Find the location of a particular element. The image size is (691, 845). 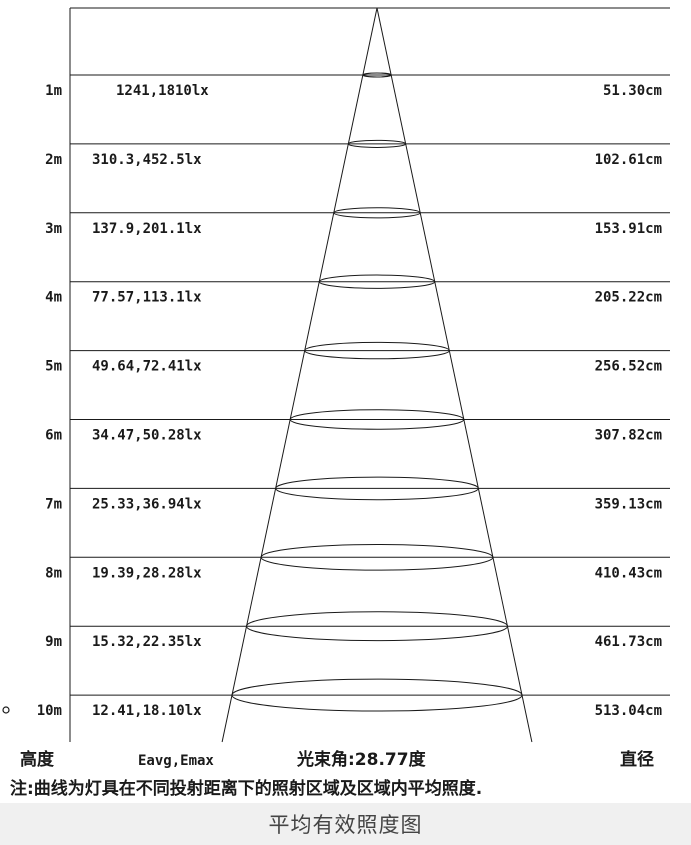

note-text: 注:曲线为灯具在不同投射距离下的照射区域及区域内平均照度. is located at coordinates (246, 788).